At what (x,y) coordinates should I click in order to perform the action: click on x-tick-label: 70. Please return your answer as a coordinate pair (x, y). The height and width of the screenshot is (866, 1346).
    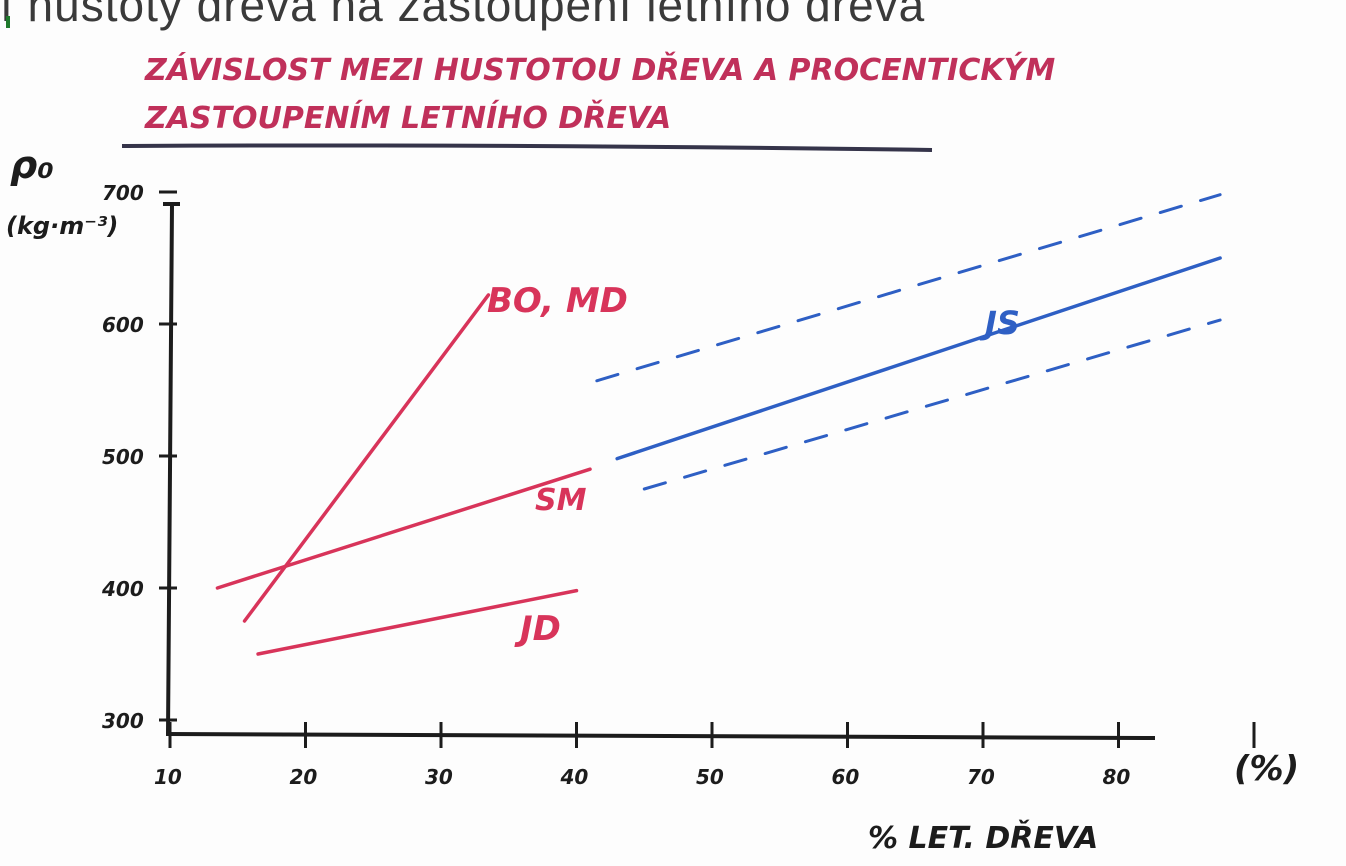
    Looking at the image, I should click on (981, 777).